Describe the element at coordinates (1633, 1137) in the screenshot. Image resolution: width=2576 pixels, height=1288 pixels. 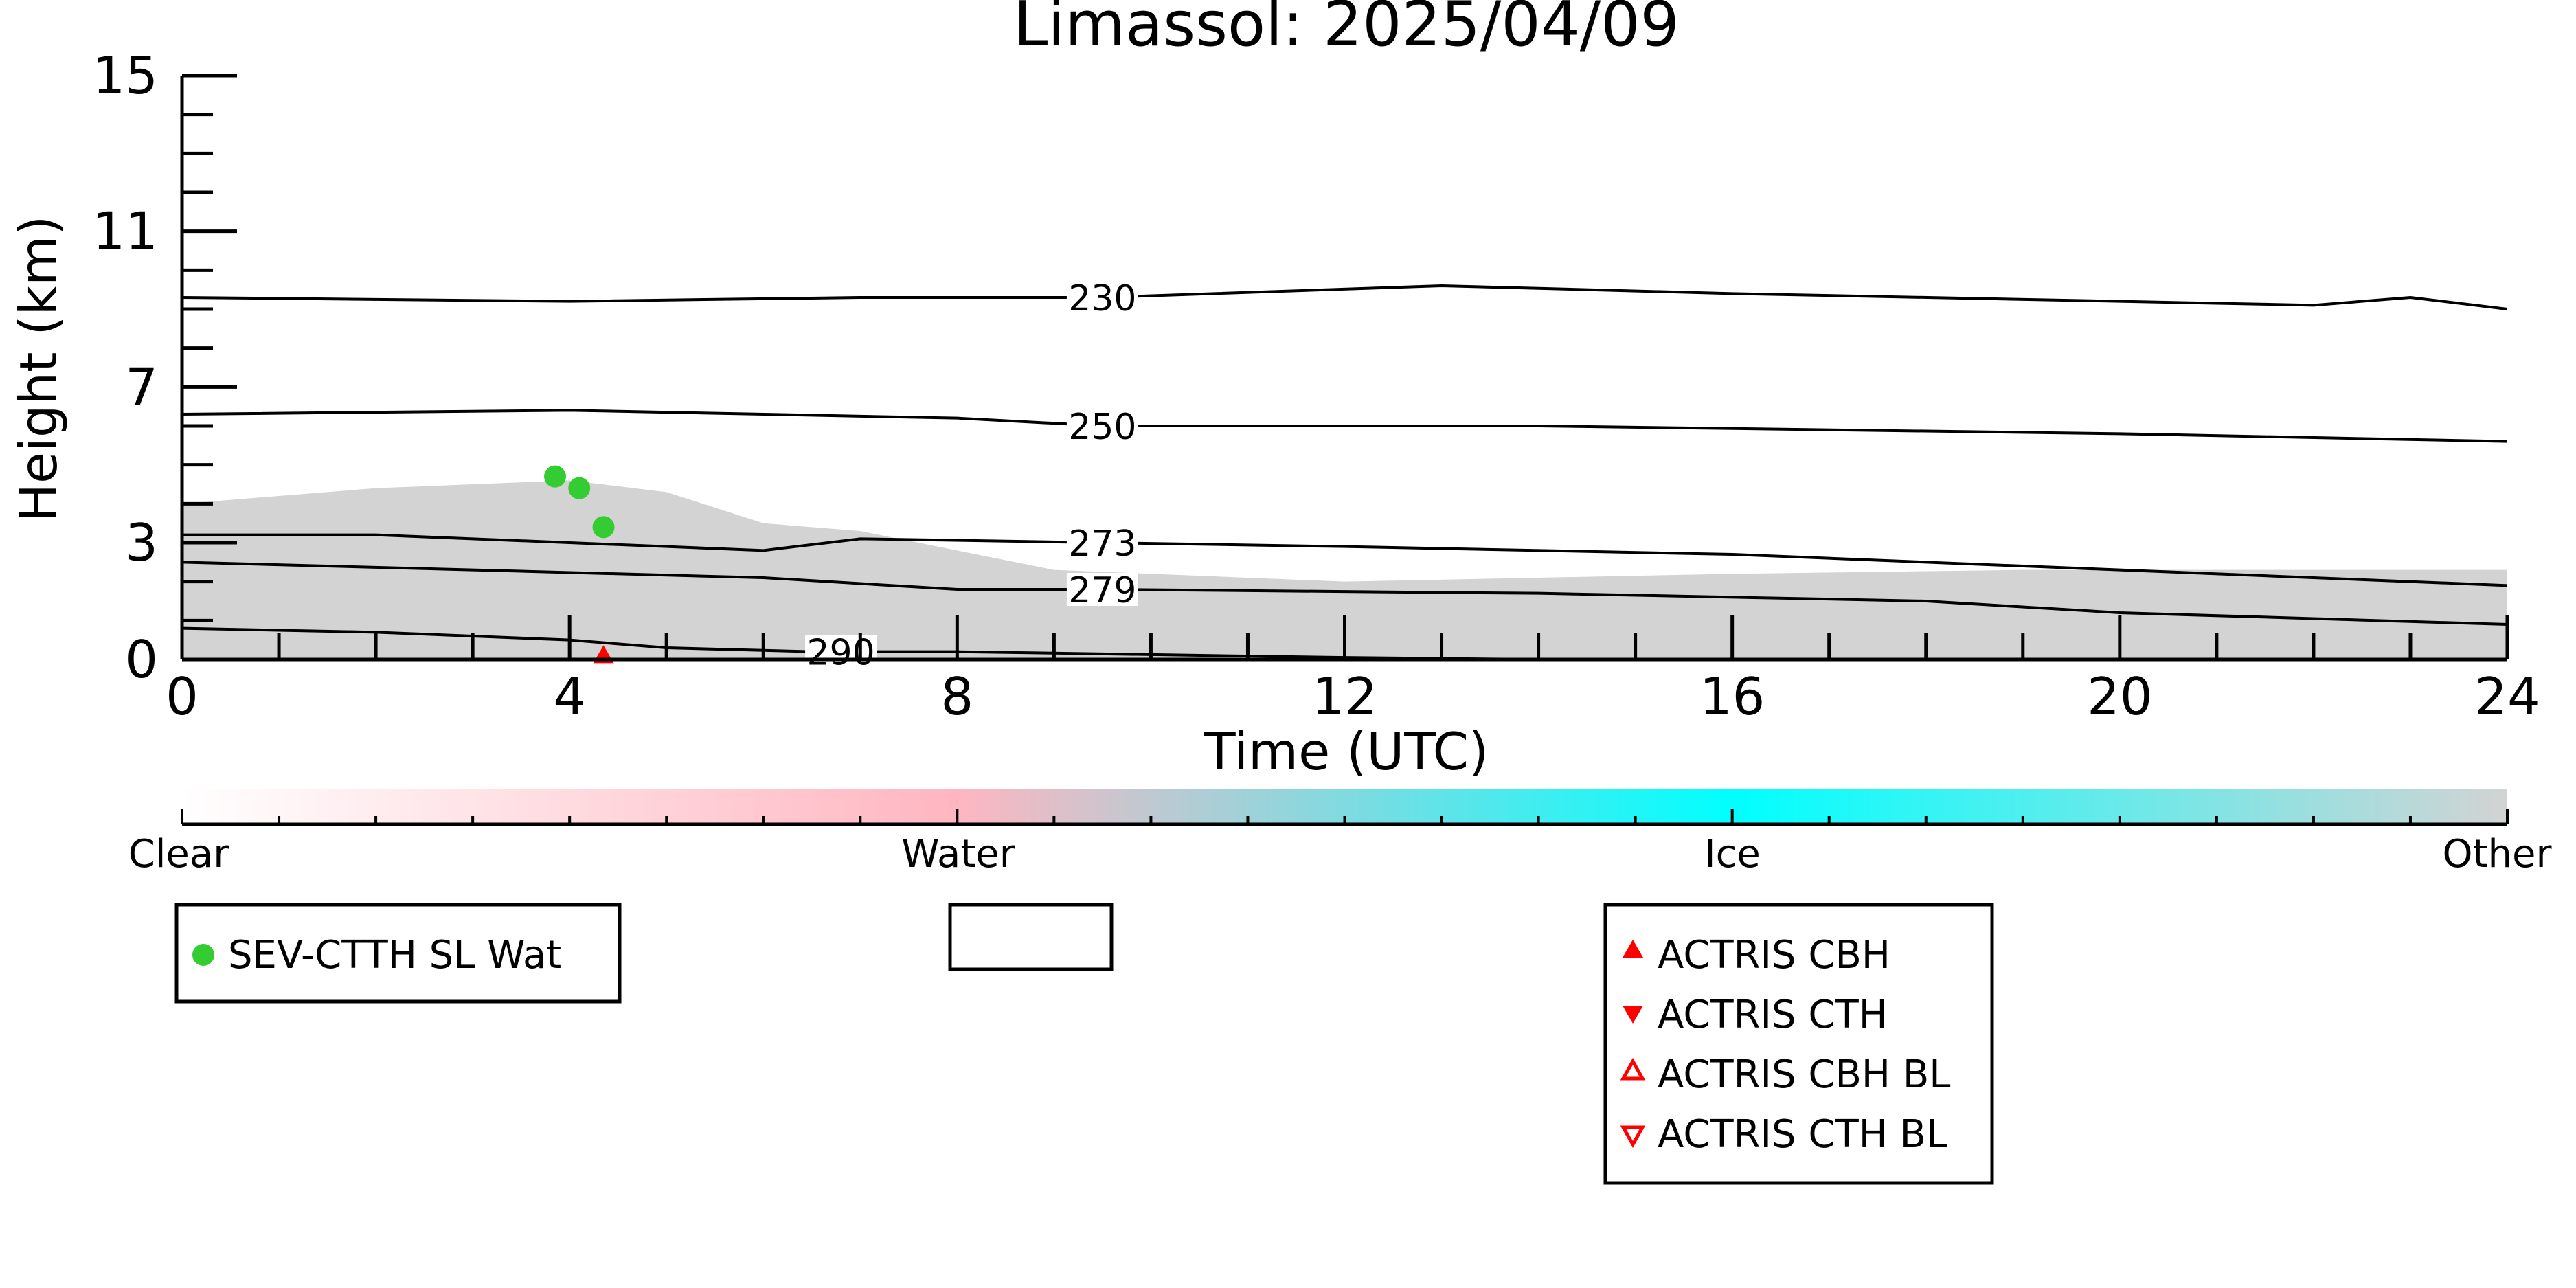
I see `legend-actris-cth-bl-marker` at that location.